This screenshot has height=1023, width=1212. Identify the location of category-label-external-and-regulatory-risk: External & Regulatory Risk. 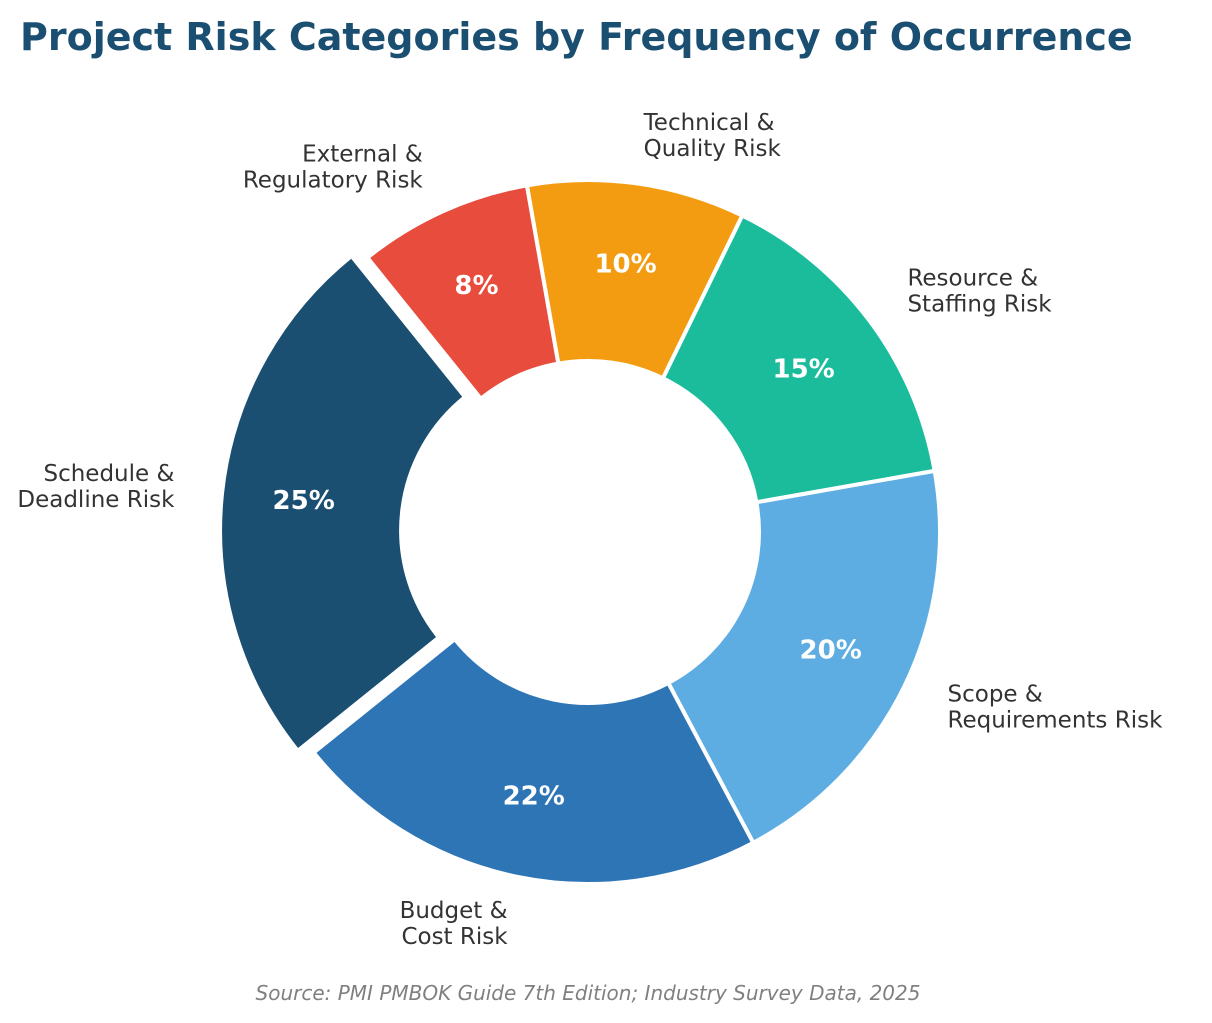
(333, 168).